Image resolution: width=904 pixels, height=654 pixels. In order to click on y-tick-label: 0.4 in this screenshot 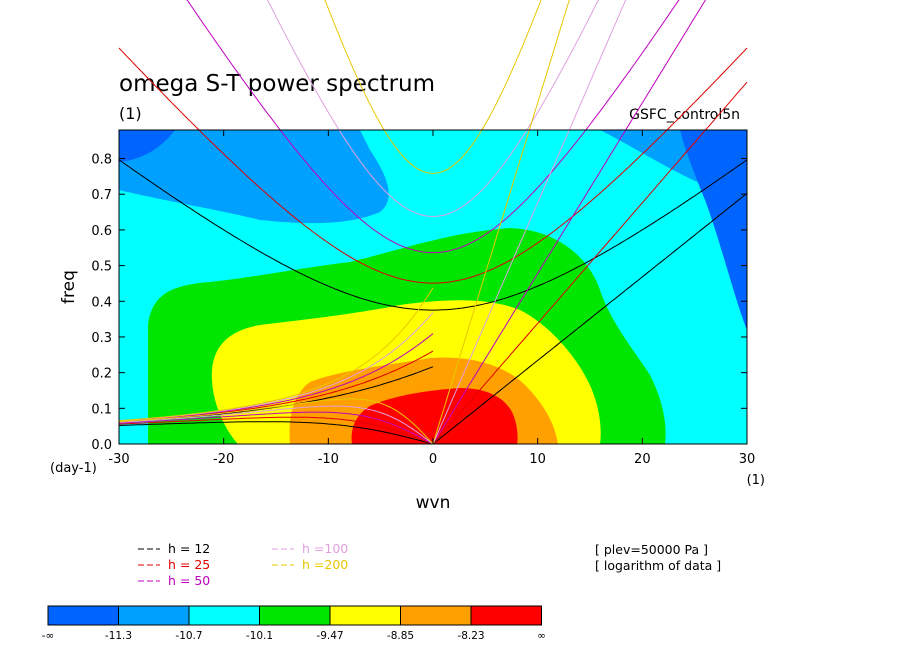, I will do `click(101, 302)`.